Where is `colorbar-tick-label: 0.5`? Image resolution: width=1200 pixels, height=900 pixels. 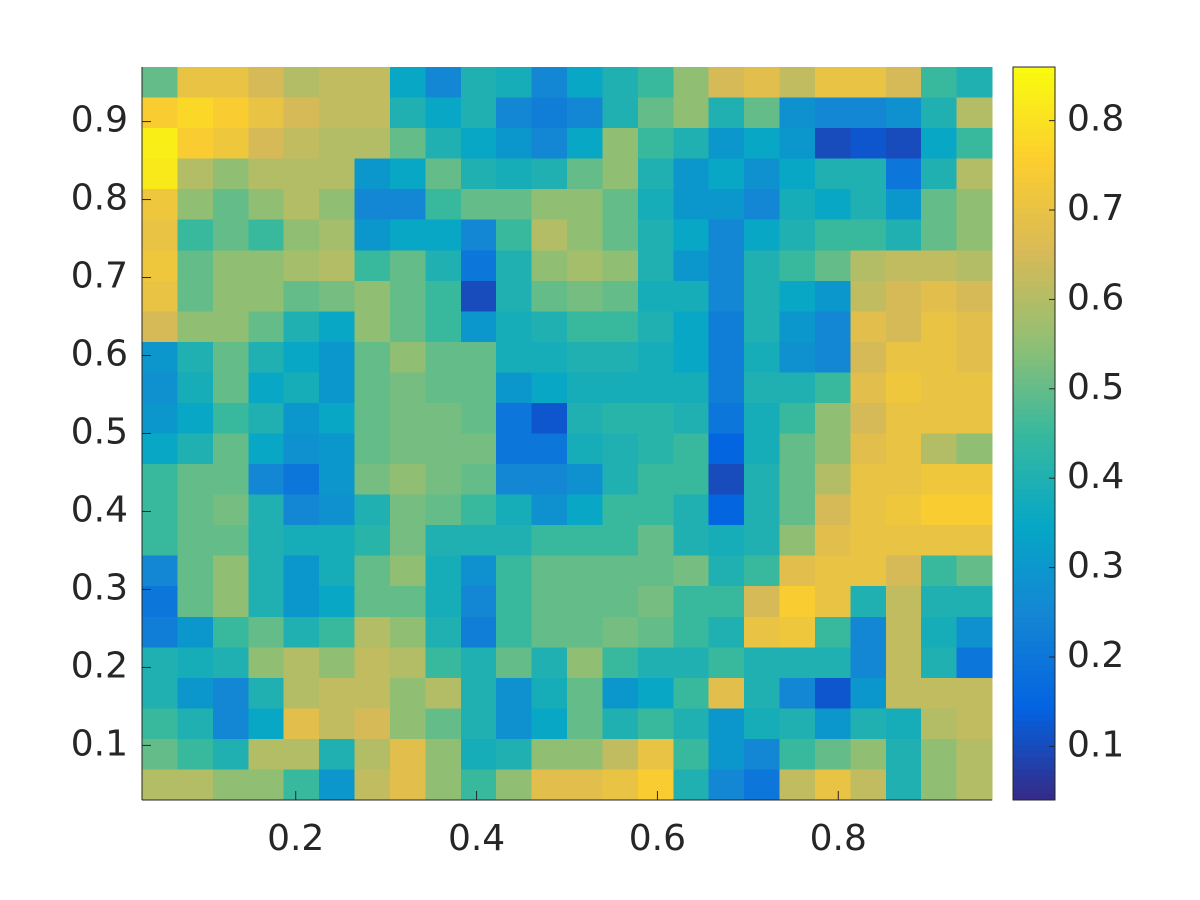
colorbar-tick-label: 0.5 is located at coordinates (1095, 387).